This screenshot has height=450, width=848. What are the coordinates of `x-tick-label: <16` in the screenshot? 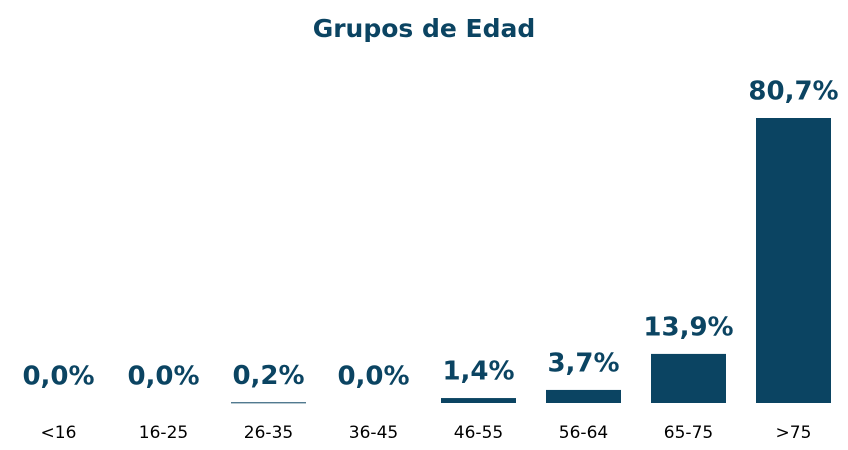 It's located at (59, 433).